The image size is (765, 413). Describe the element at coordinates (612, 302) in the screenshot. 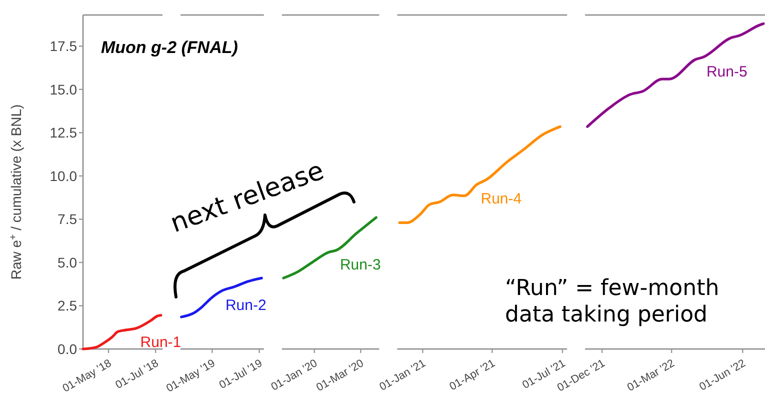

I see `annotation: “Run” = few-month data taking period` at that location.